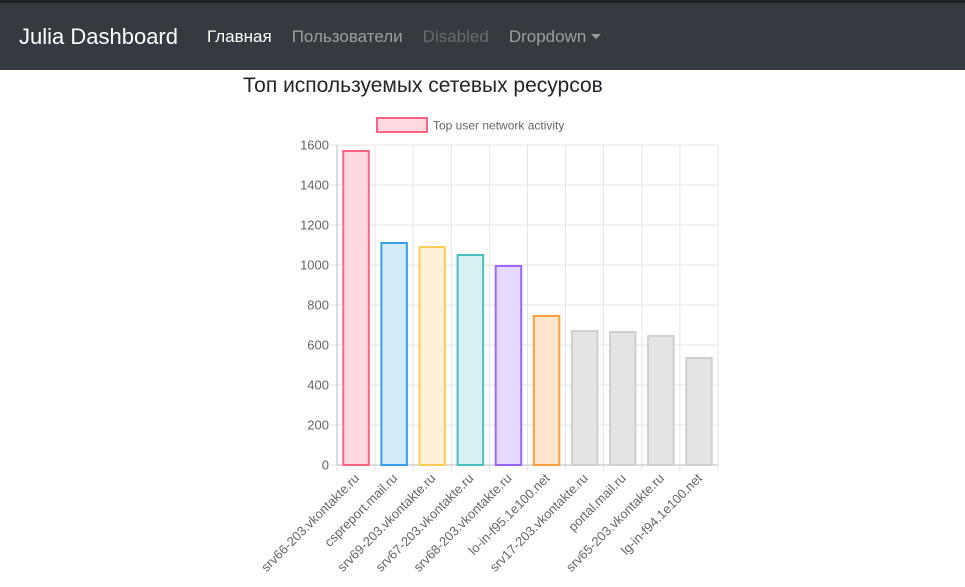 This screenshot has height=587, width=965. What do you see at coordinates (325, 465) in the screenshot?
I see `y-tick-label: 0` at bounding box center [325, 465].